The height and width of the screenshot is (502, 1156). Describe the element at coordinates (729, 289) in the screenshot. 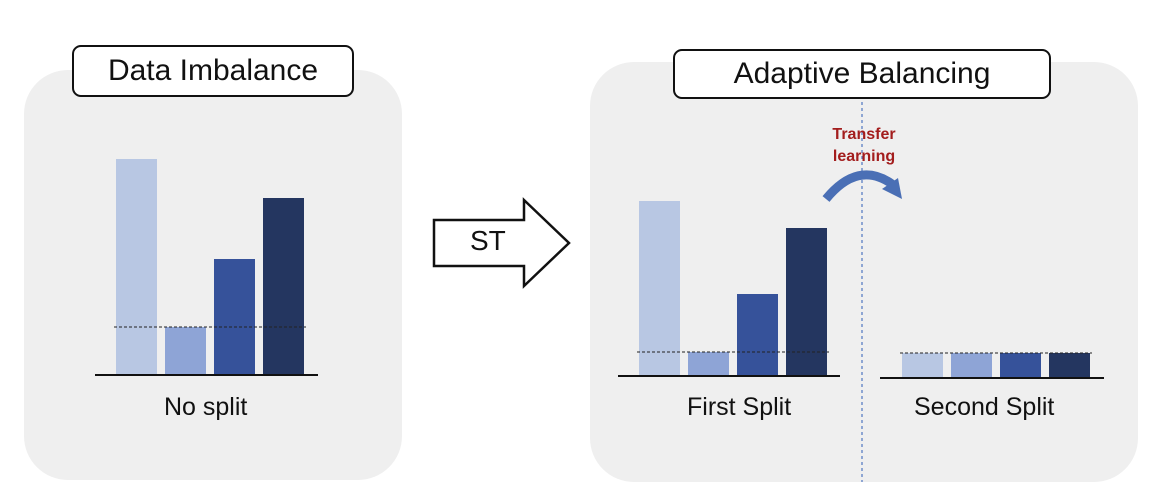

I see `first-split-chart` at that location.